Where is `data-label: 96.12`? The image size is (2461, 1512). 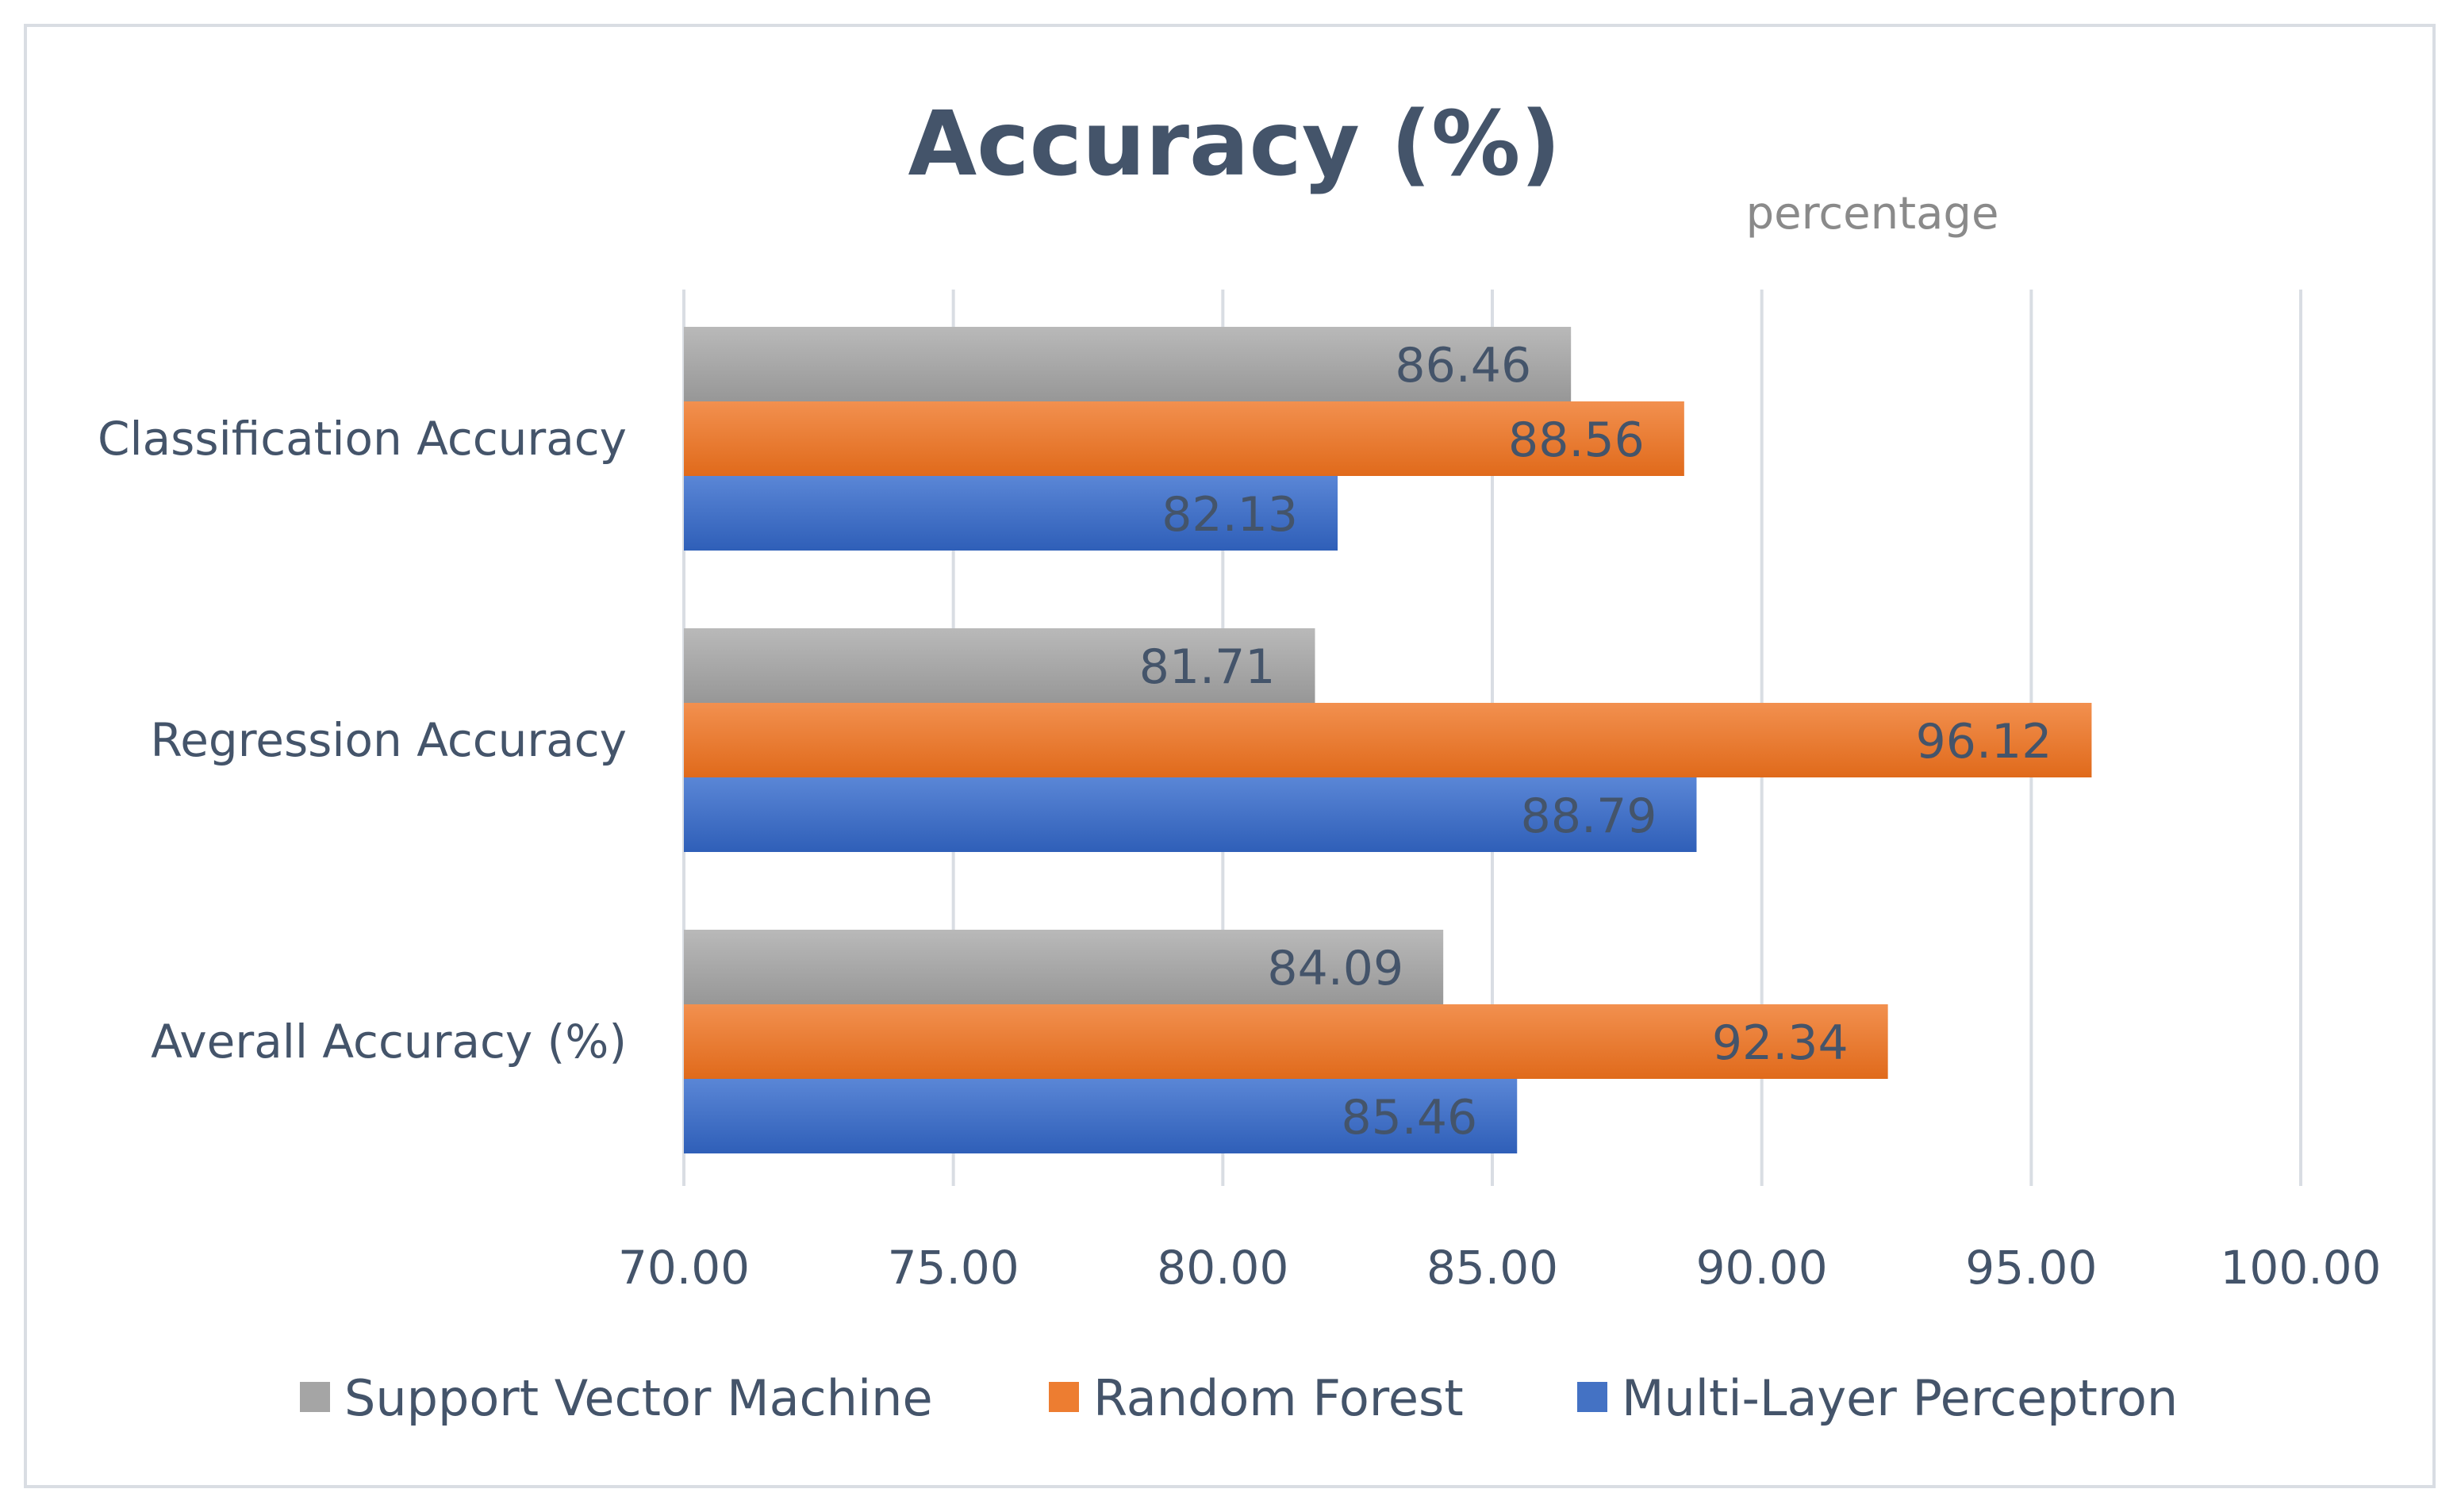 data-label: 96.12 is located at coordinates (1984, 742).